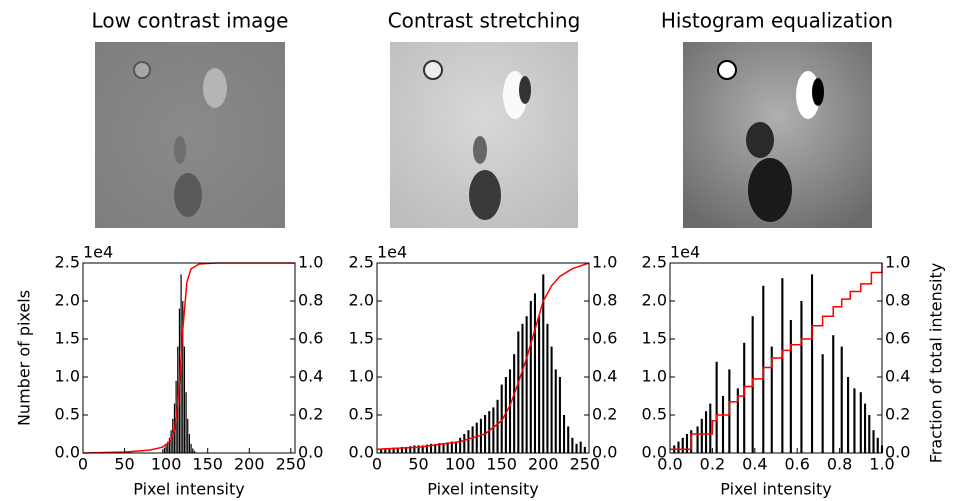 Image resolution: width=959 pixels, height=501 pixels. Describe the element at coordinates (777, 135) in the screenshot. I see `image-histogram-equalization` at that location.